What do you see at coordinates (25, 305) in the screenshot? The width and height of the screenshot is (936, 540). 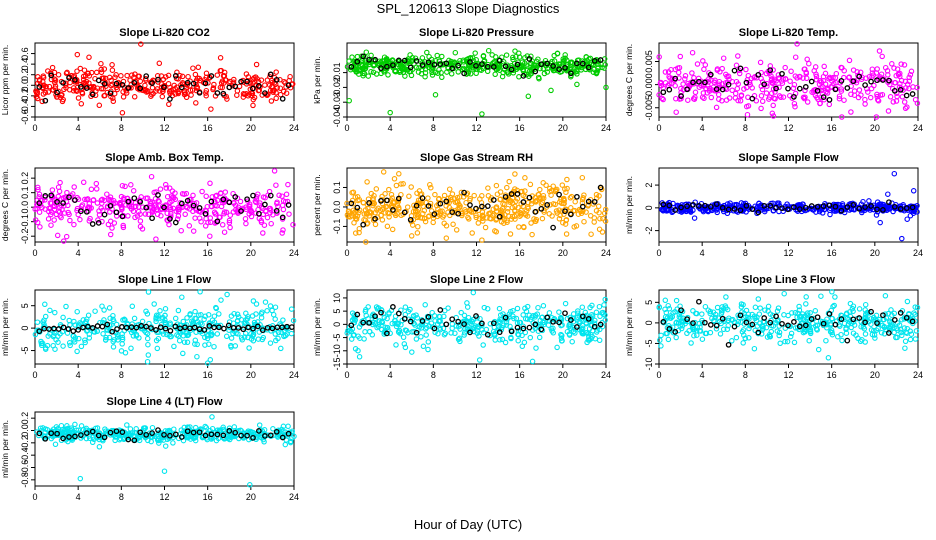 I see `y-tick-label: 5` at bounding box center [25, 305].